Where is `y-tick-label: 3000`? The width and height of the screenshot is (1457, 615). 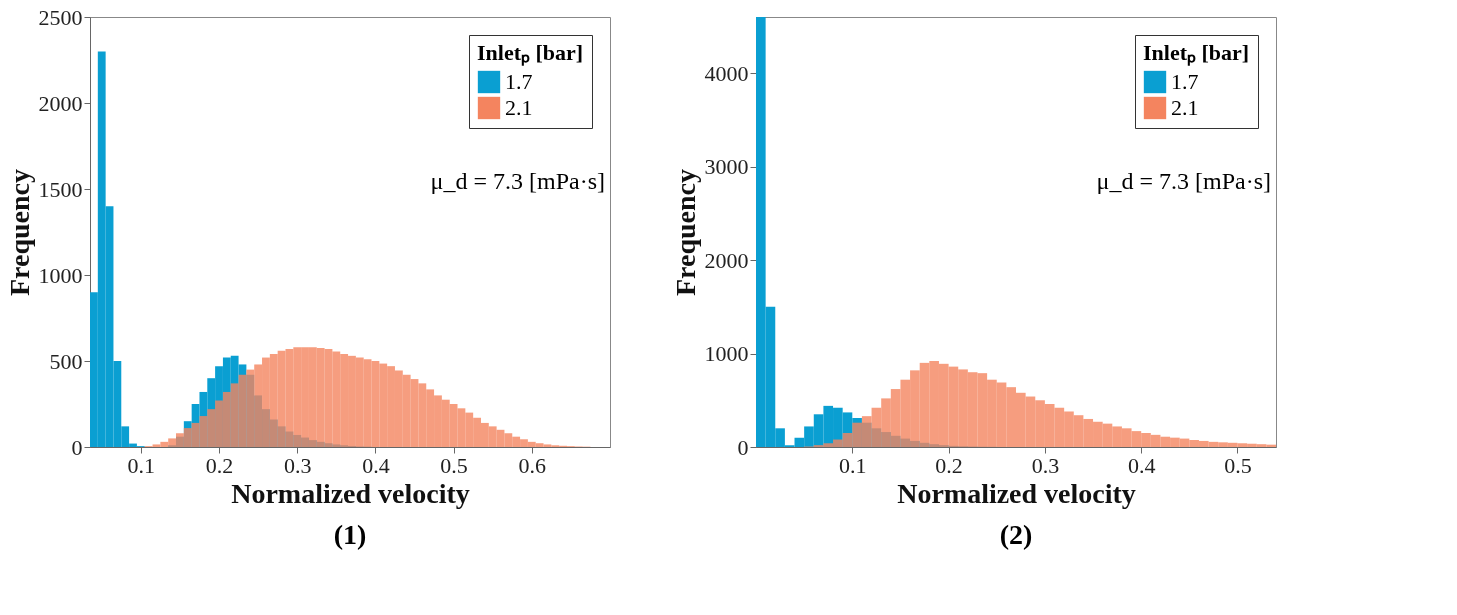 y-tick-label: 3000 is located at coordinates (726, 167).